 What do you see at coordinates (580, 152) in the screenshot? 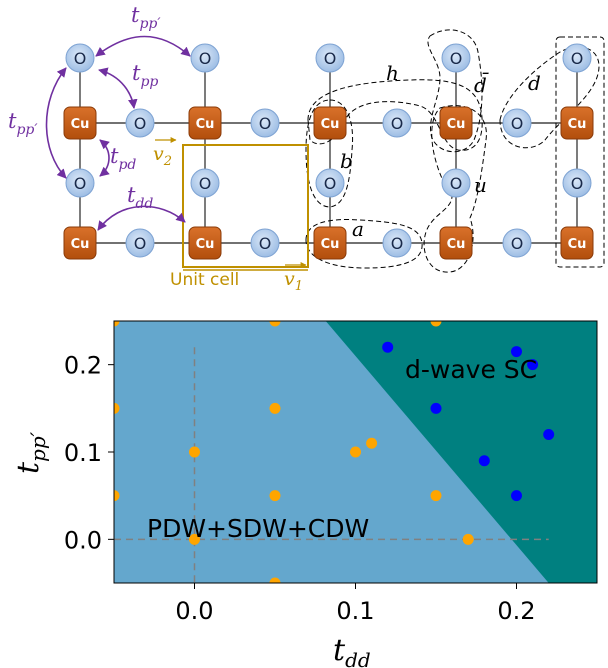
I see `cluster-column-outline` at bounding box center [580, 152].